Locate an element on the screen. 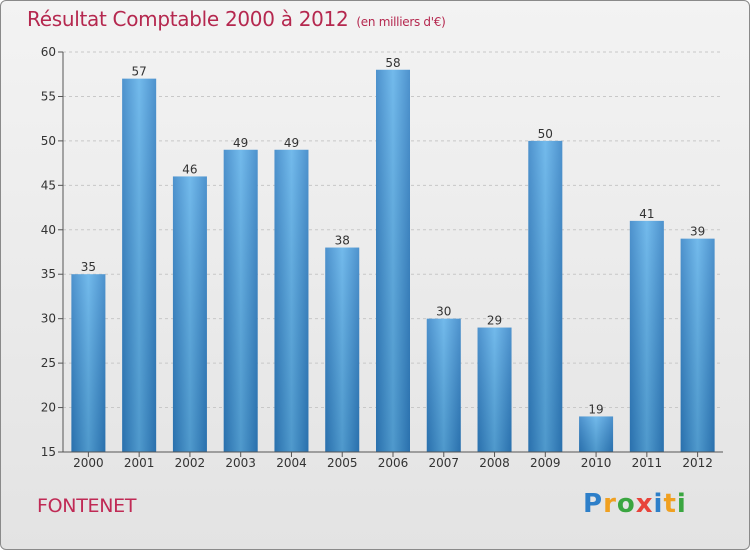 This screenshot has height=550, width=750. x-tick-label: 2011 is located at coordinates (647, 463).